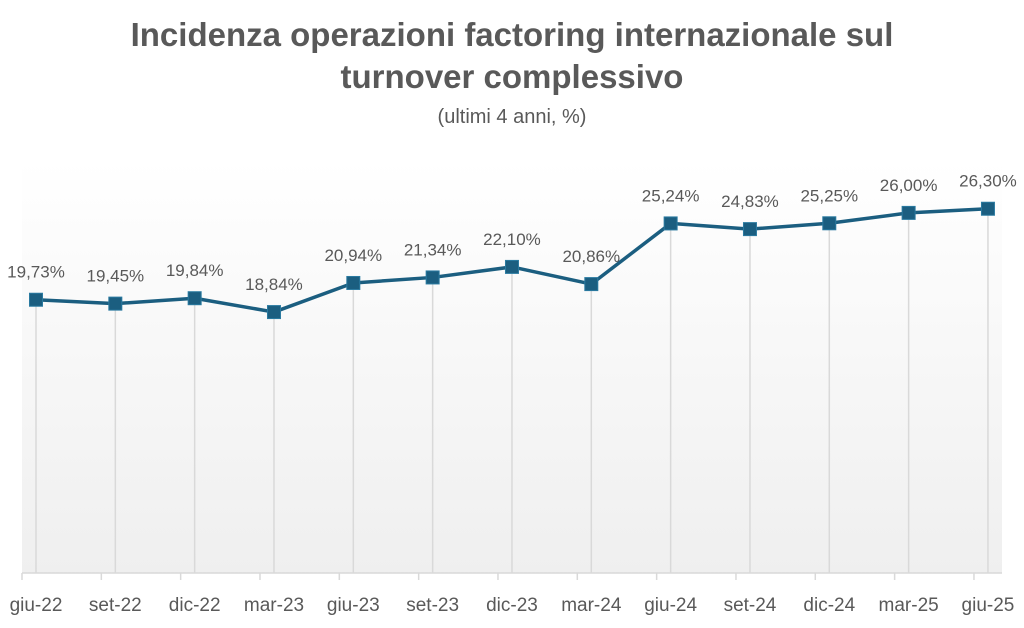  Describe the element at coordinates (829, 605) in the screenshot. I see `x-tick-label: dic-24` at that location.